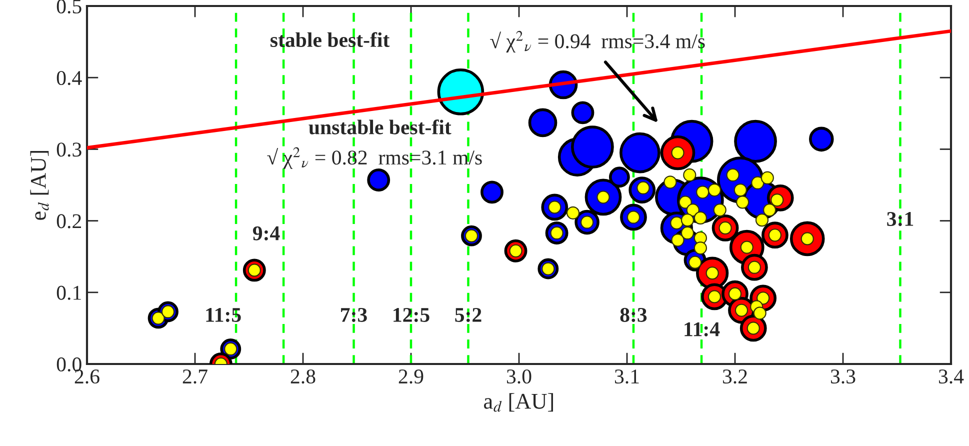 Image resolution: width=969 pixels, height=446 pixels. I want to click on y-tick-label: 0.0, so click(69, 364).